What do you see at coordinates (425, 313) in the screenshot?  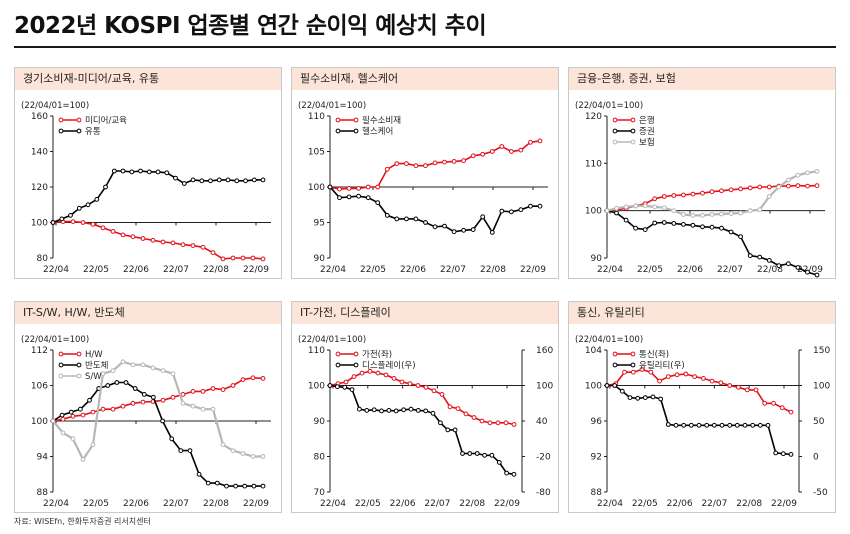 I see `chart-panel-title: IT-가전, 디스플레이` at bounding box center [425, 313].